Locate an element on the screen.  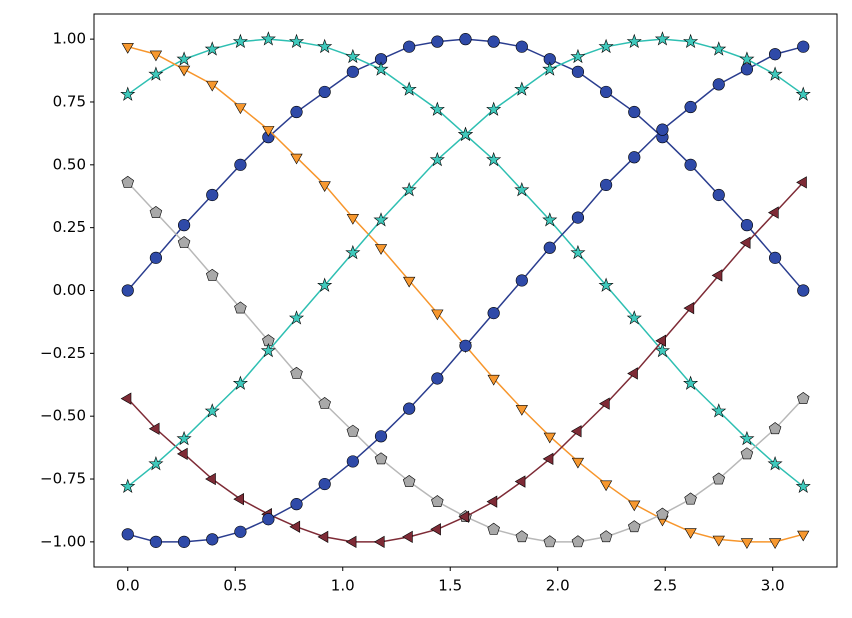
x-tick-label: 0.0 is located at coordinates (128, 586).